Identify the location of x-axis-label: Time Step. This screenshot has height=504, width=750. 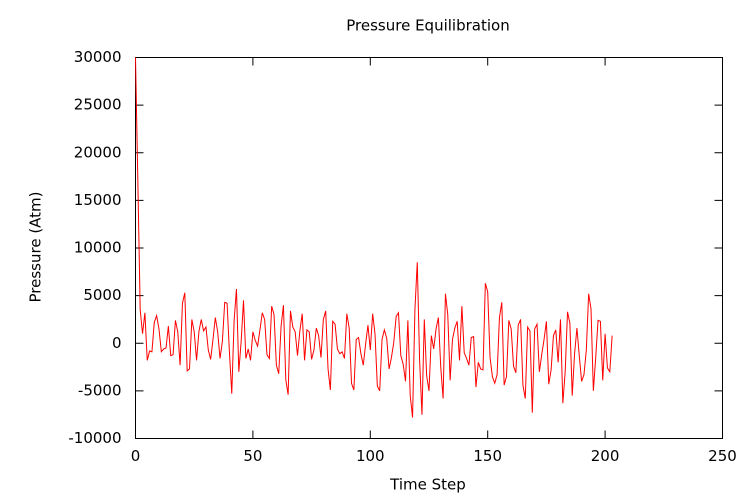
(427, 485).